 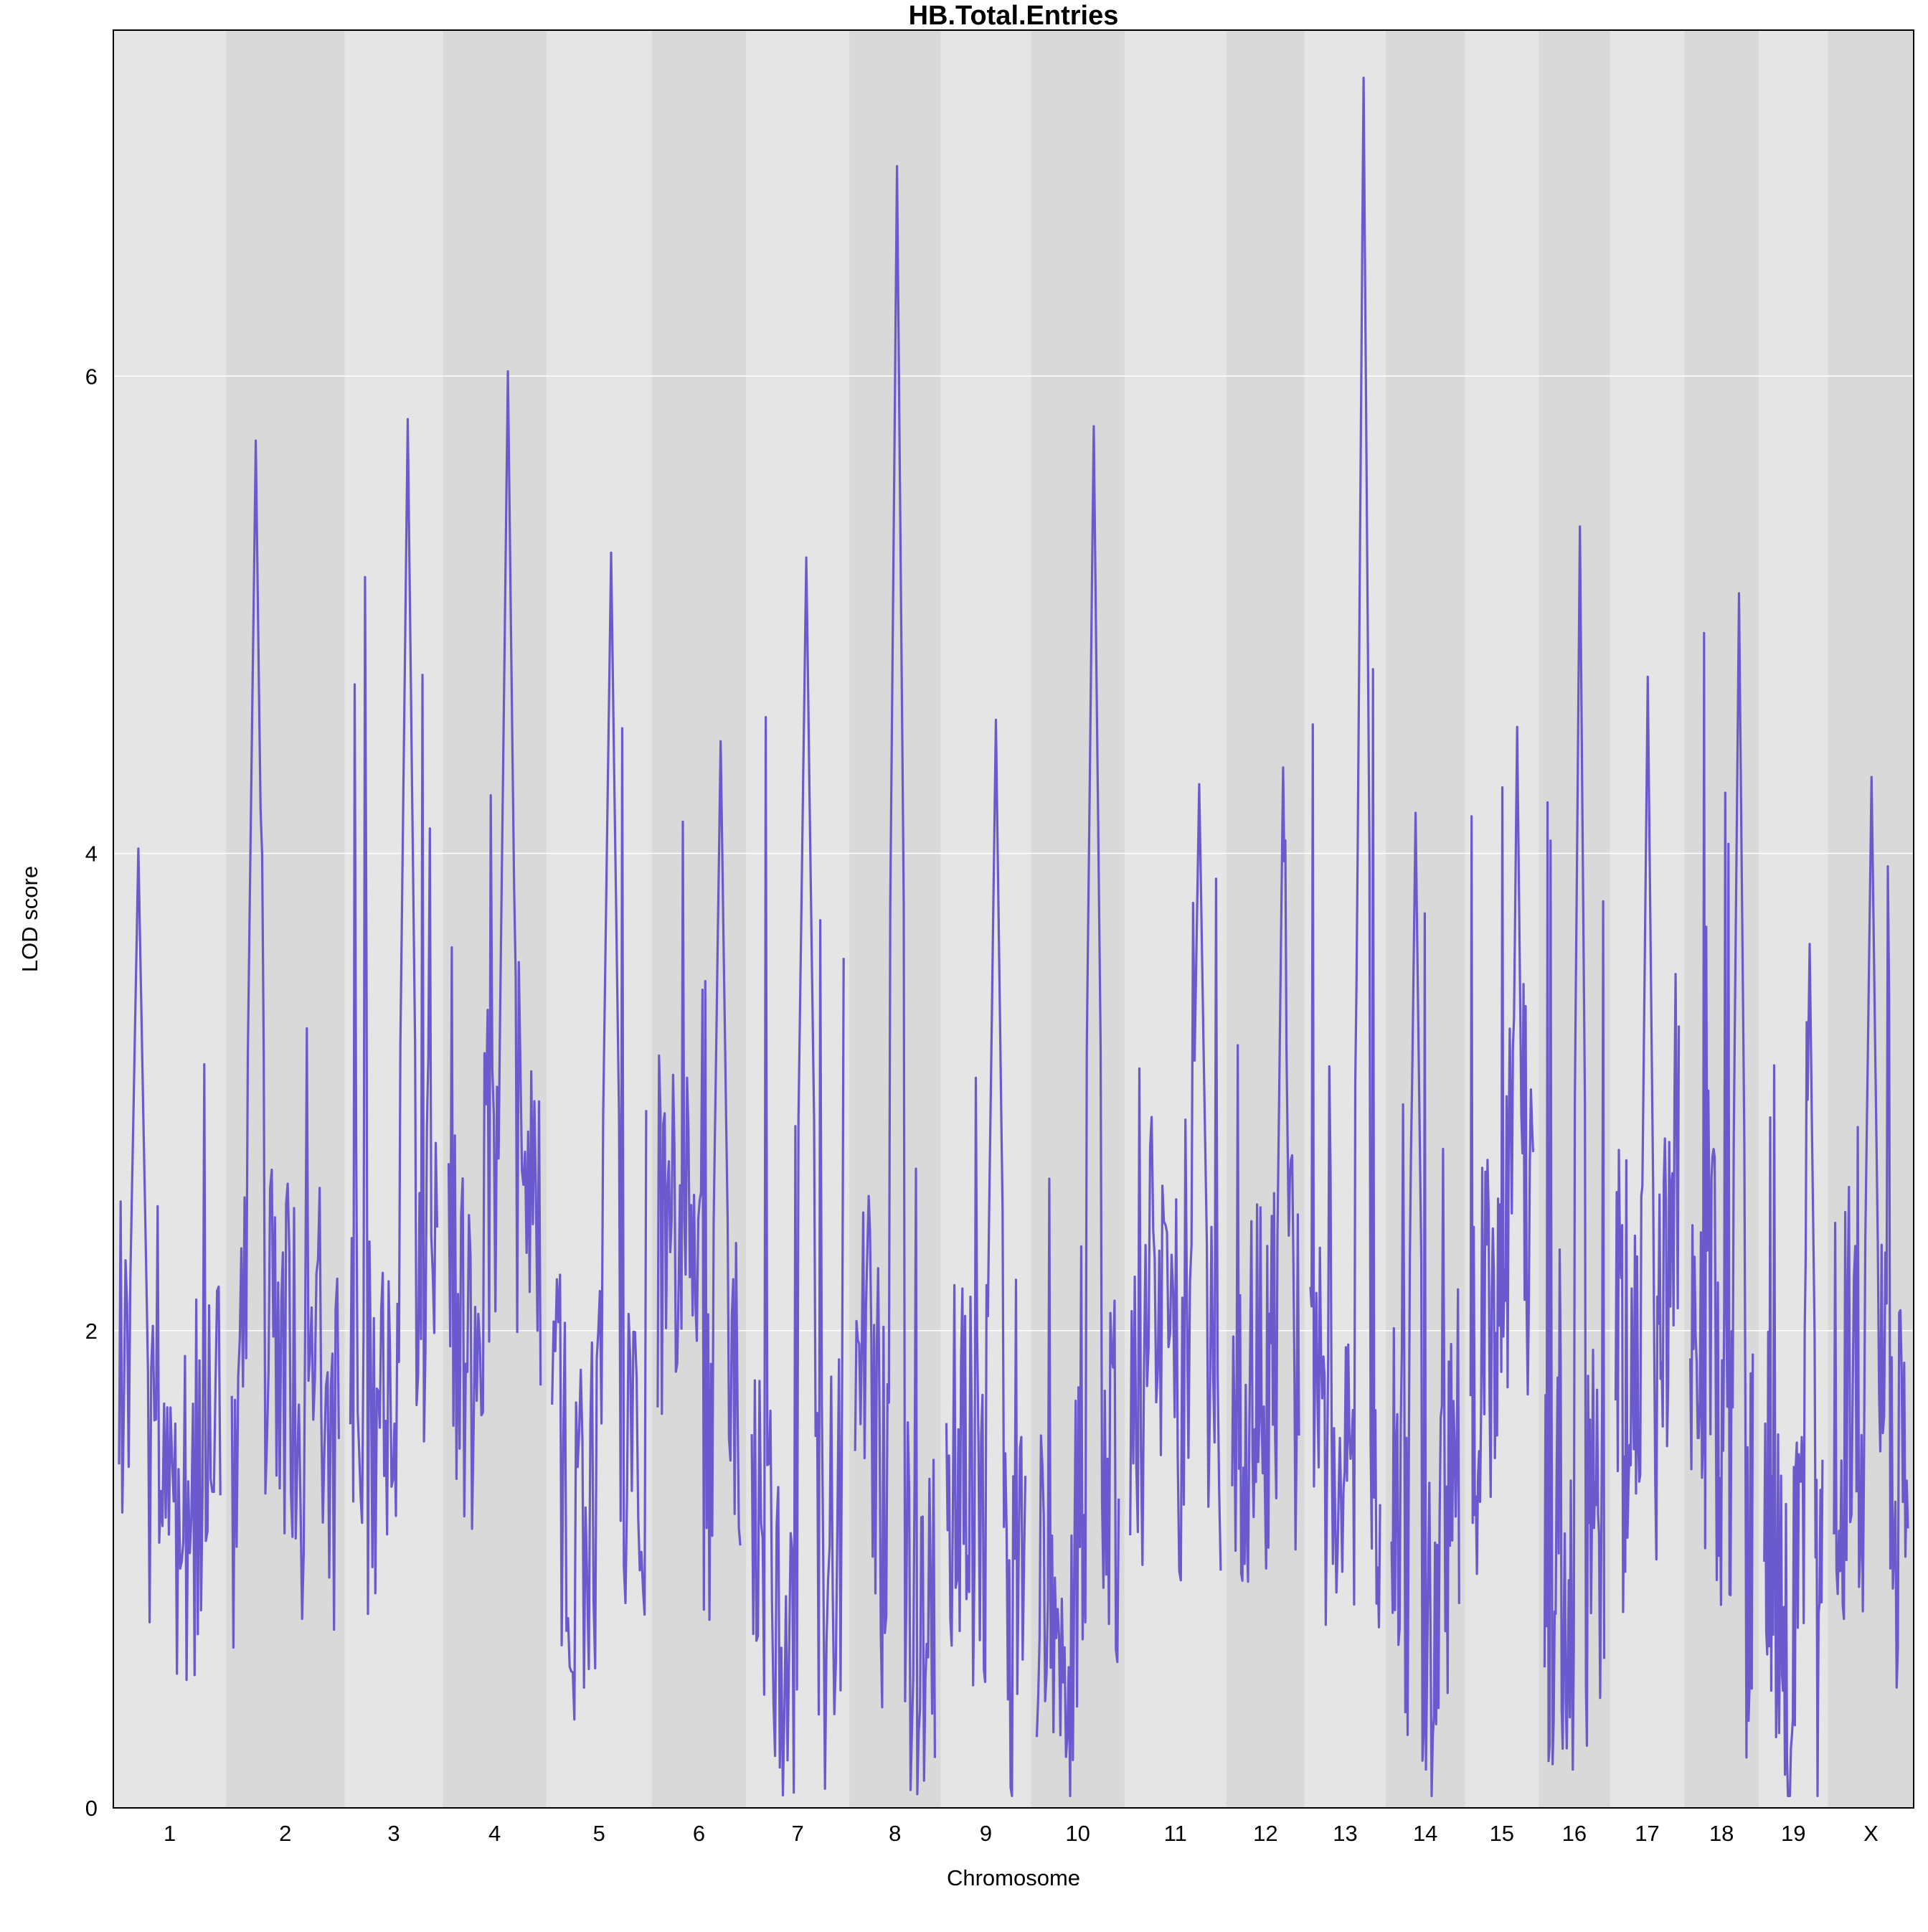 What do you see at coordinates (1265, 1834) in the screenshot?
I see `x-tick-label-12: 12` at bounding box center [1265, 1834].